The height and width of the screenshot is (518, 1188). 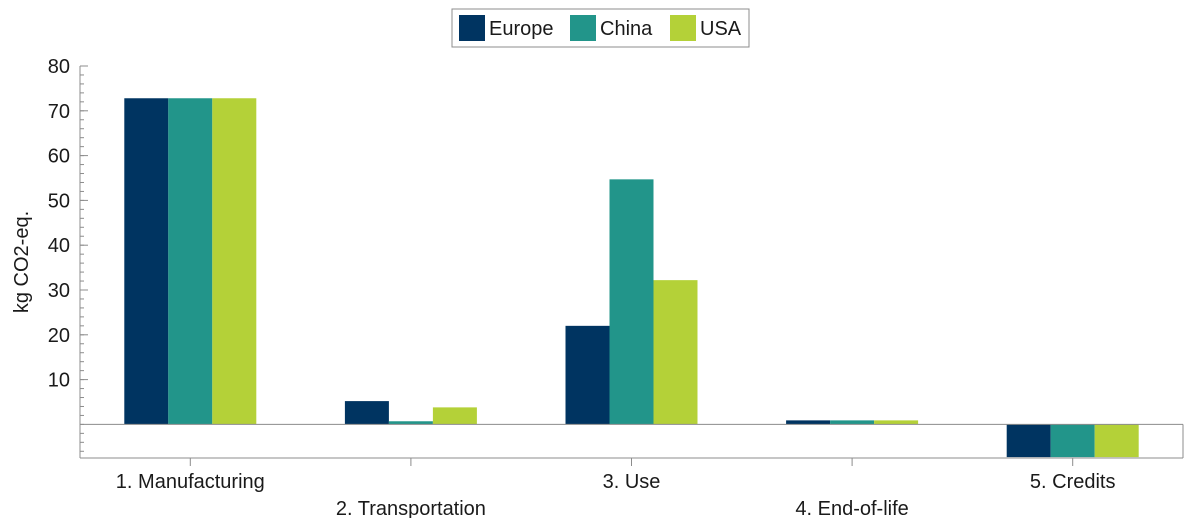 I want to click on y-axis-title: kg CO2-eq., so click(x=22, y=262).